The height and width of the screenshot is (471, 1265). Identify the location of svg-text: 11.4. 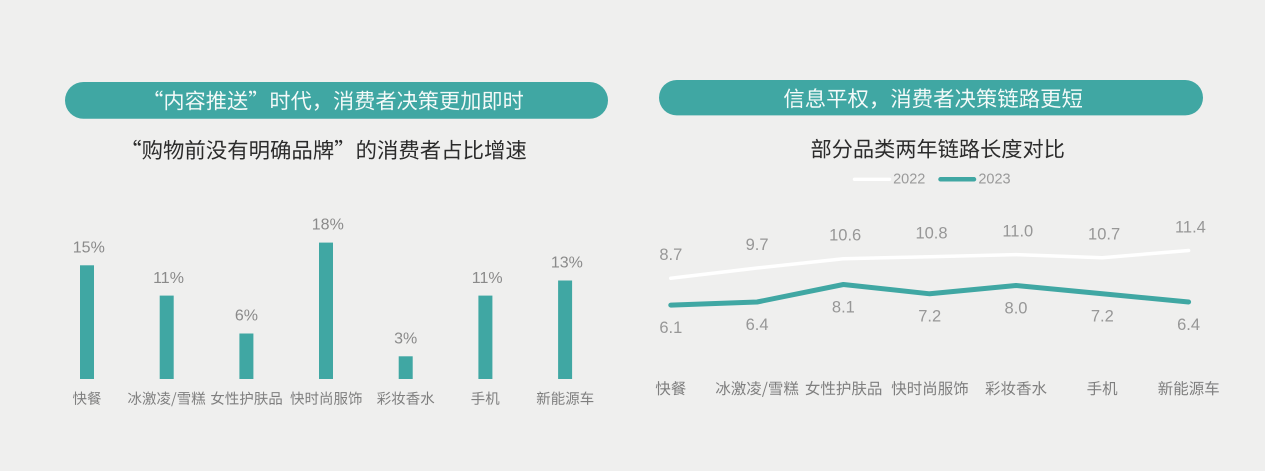
(1190, 227).